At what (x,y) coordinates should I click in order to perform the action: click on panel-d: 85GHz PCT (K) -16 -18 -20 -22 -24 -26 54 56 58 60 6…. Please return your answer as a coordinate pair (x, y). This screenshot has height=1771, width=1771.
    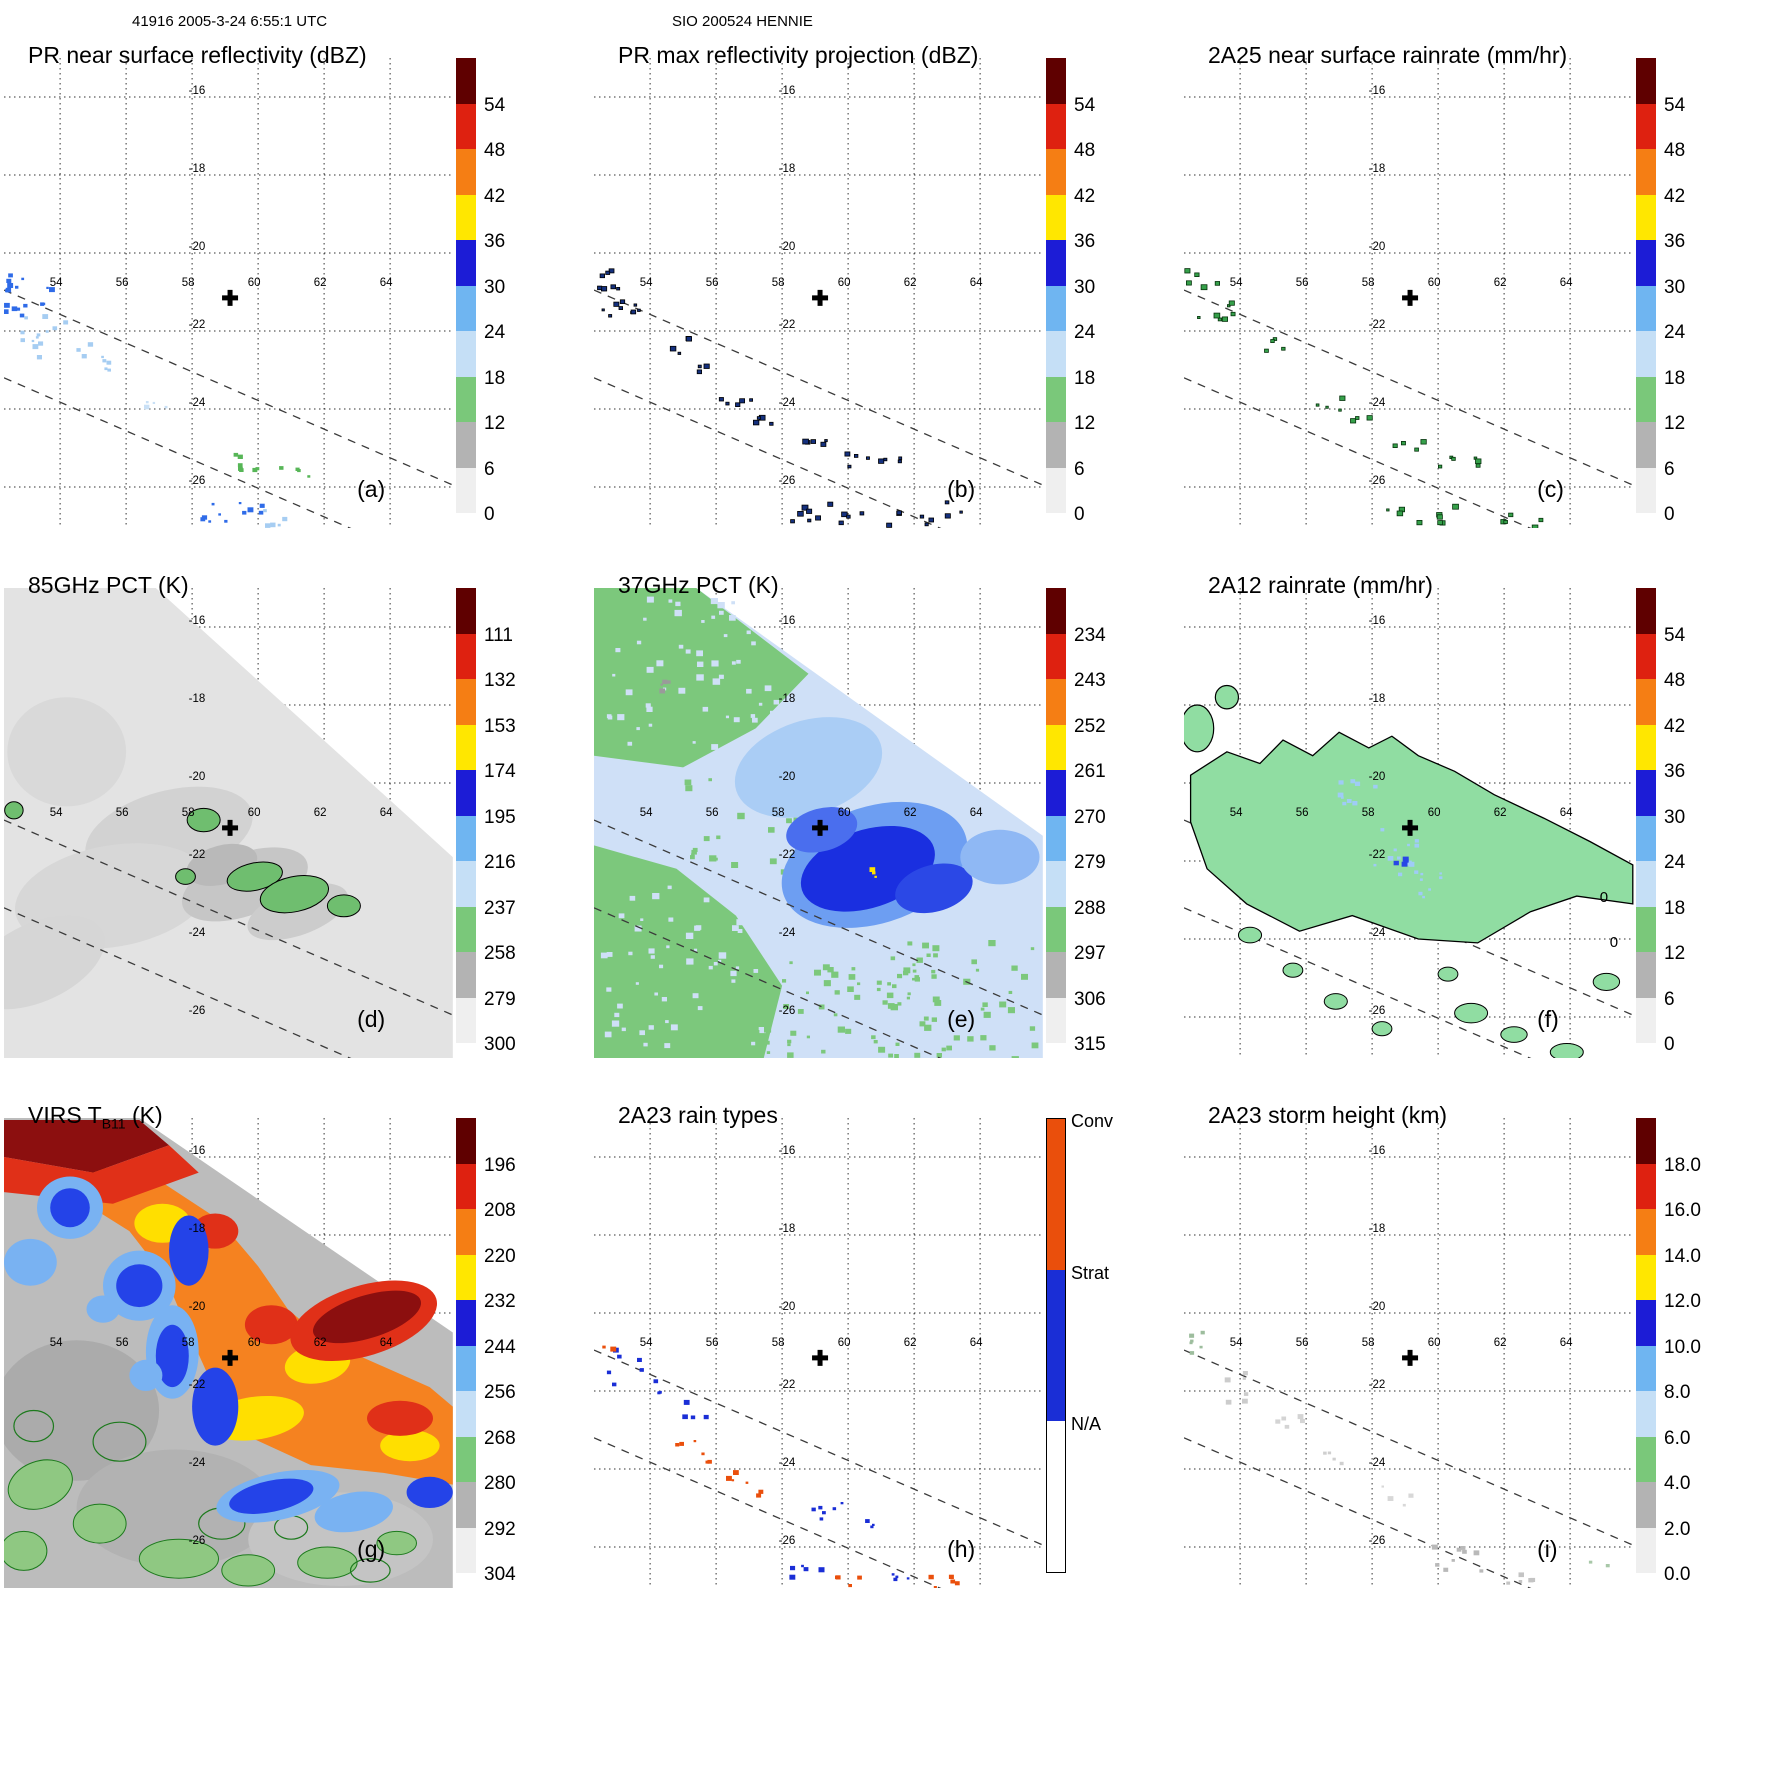
    Looking at the image, I should click on (295, 825).